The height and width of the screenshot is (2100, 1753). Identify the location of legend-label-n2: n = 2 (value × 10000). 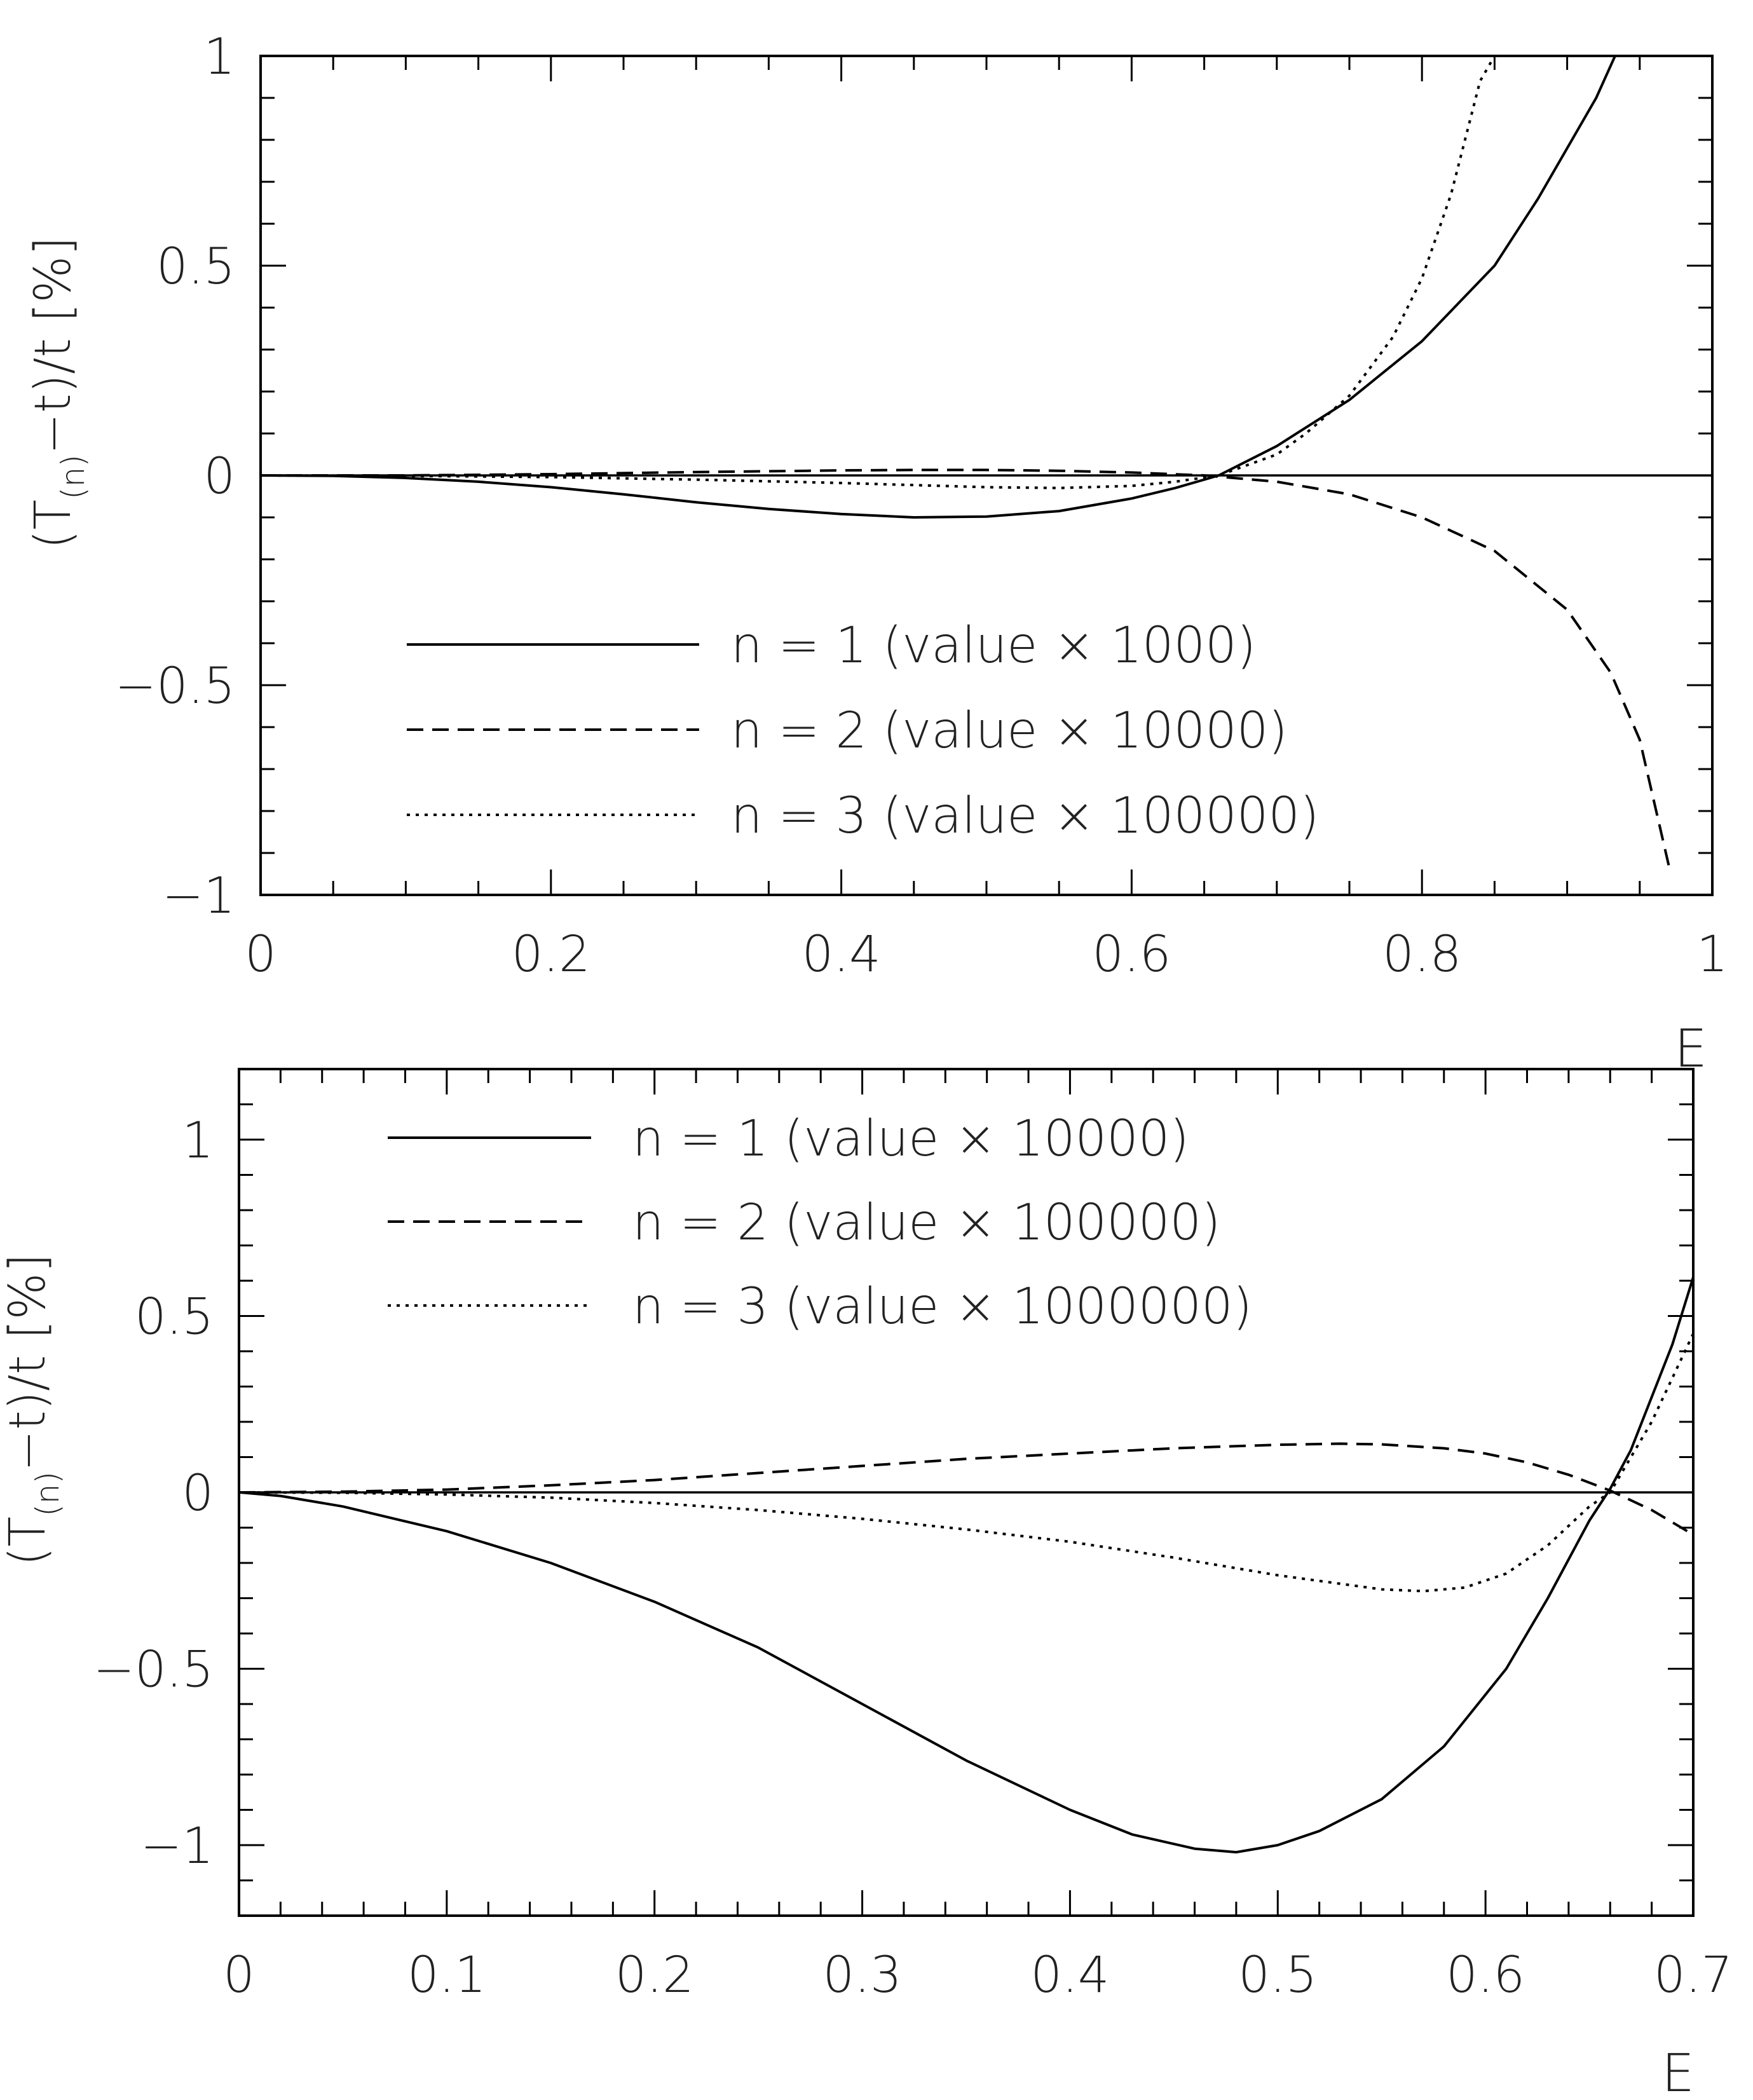
(1009, 731).